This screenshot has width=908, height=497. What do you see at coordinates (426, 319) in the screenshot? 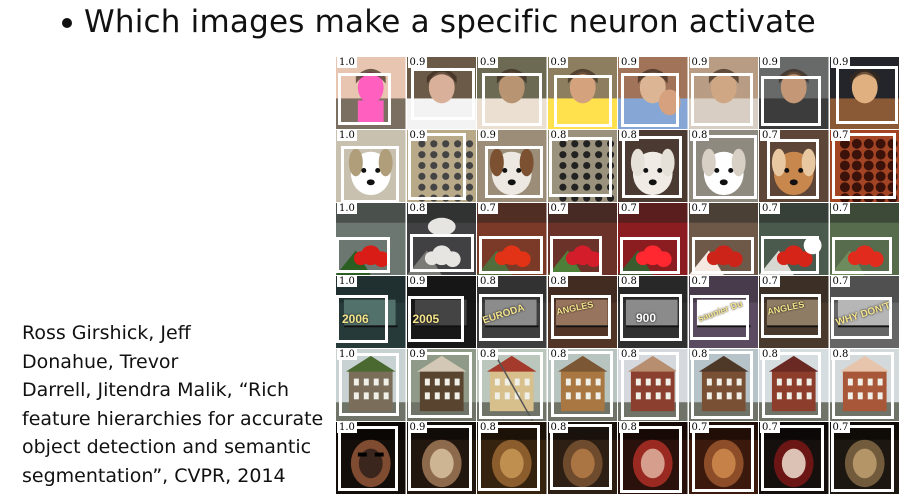
I see `tile-overlay-text: 2005` at bounding box center [426, 319].